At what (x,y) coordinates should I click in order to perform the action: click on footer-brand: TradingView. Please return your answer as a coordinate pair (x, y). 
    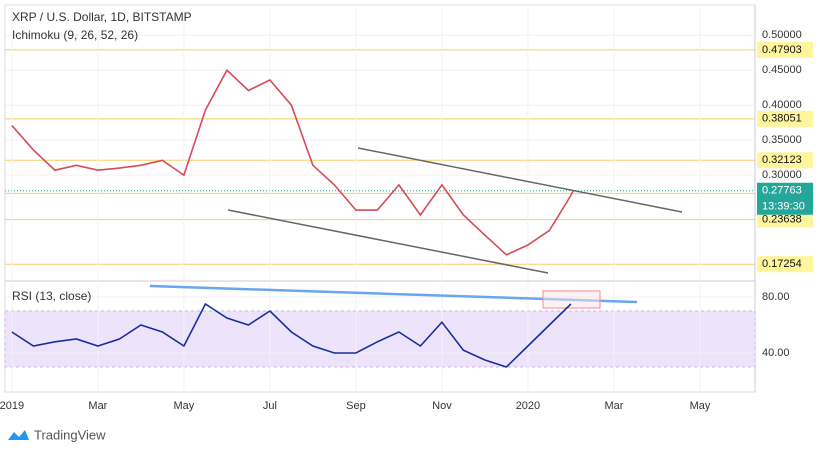
    Looking at the image, I should click on (70, 434).